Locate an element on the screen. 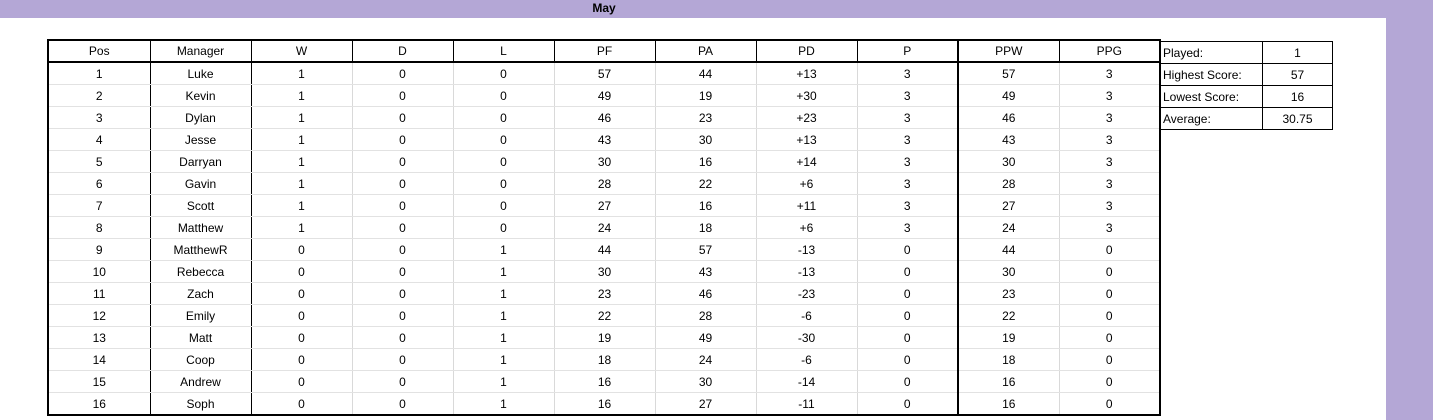  cell-manager: Dylan is located at coordinates (200, 117).